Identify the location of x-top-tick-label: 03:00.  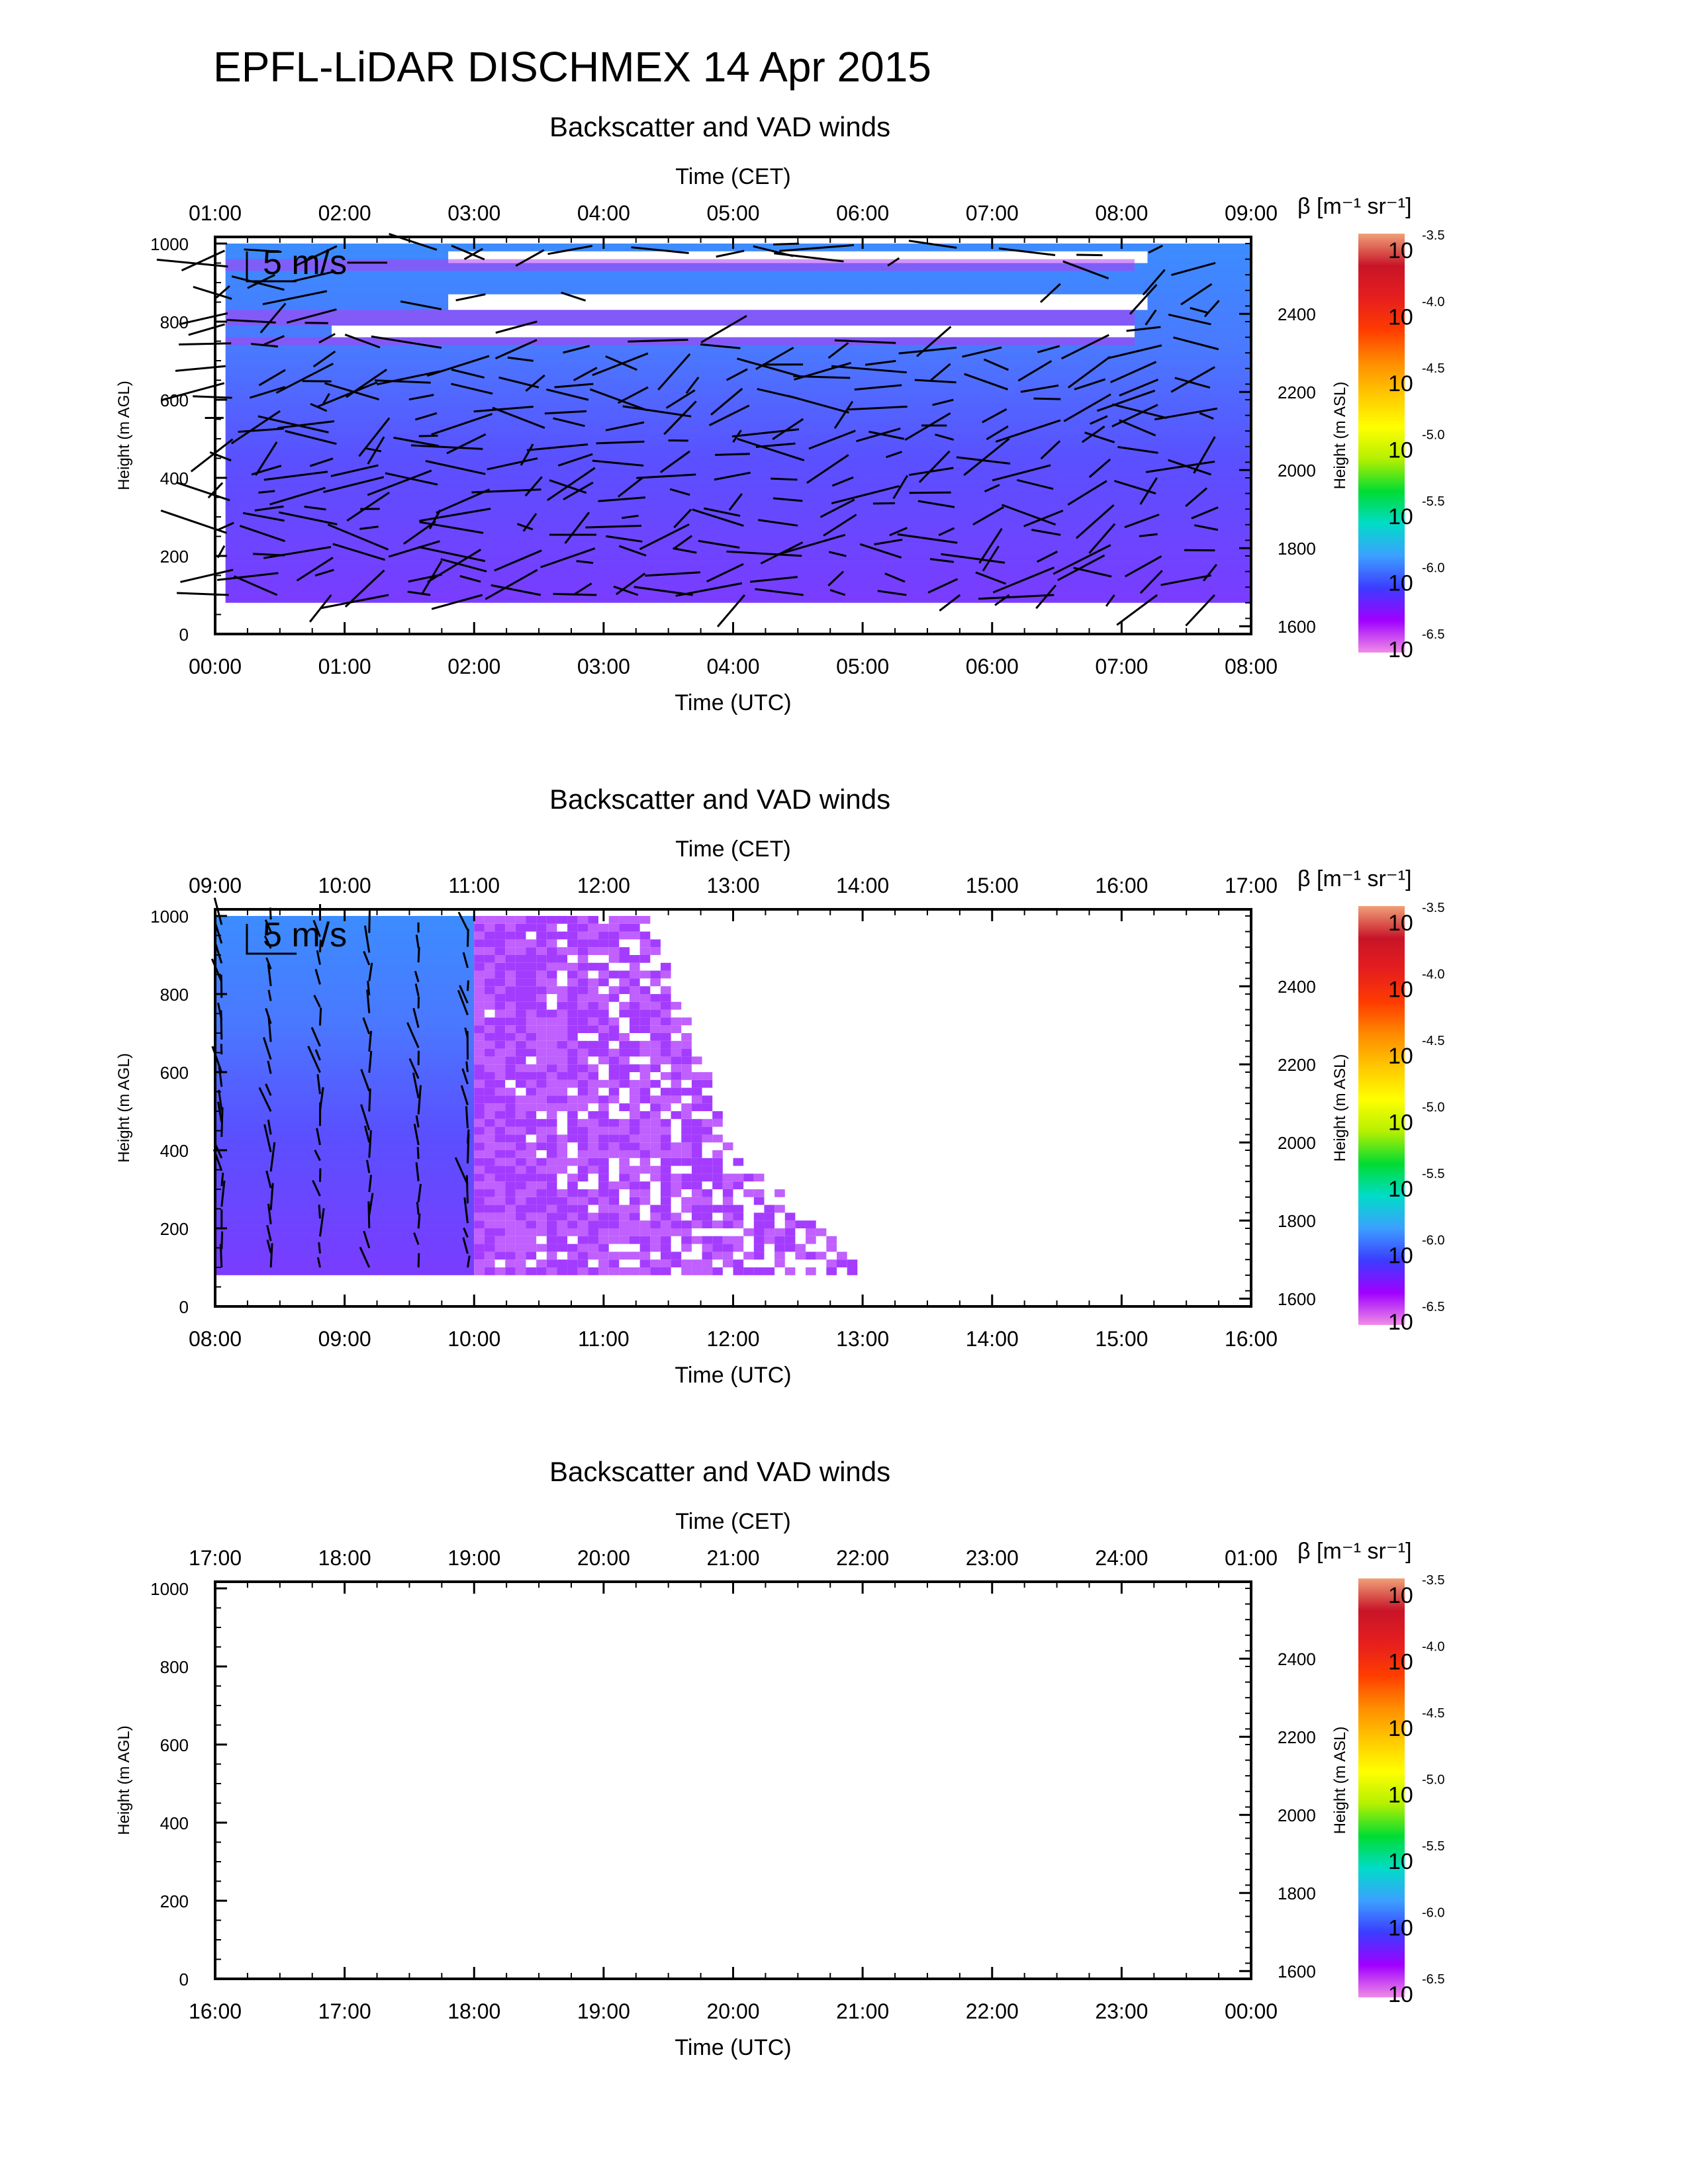
(473, 213).